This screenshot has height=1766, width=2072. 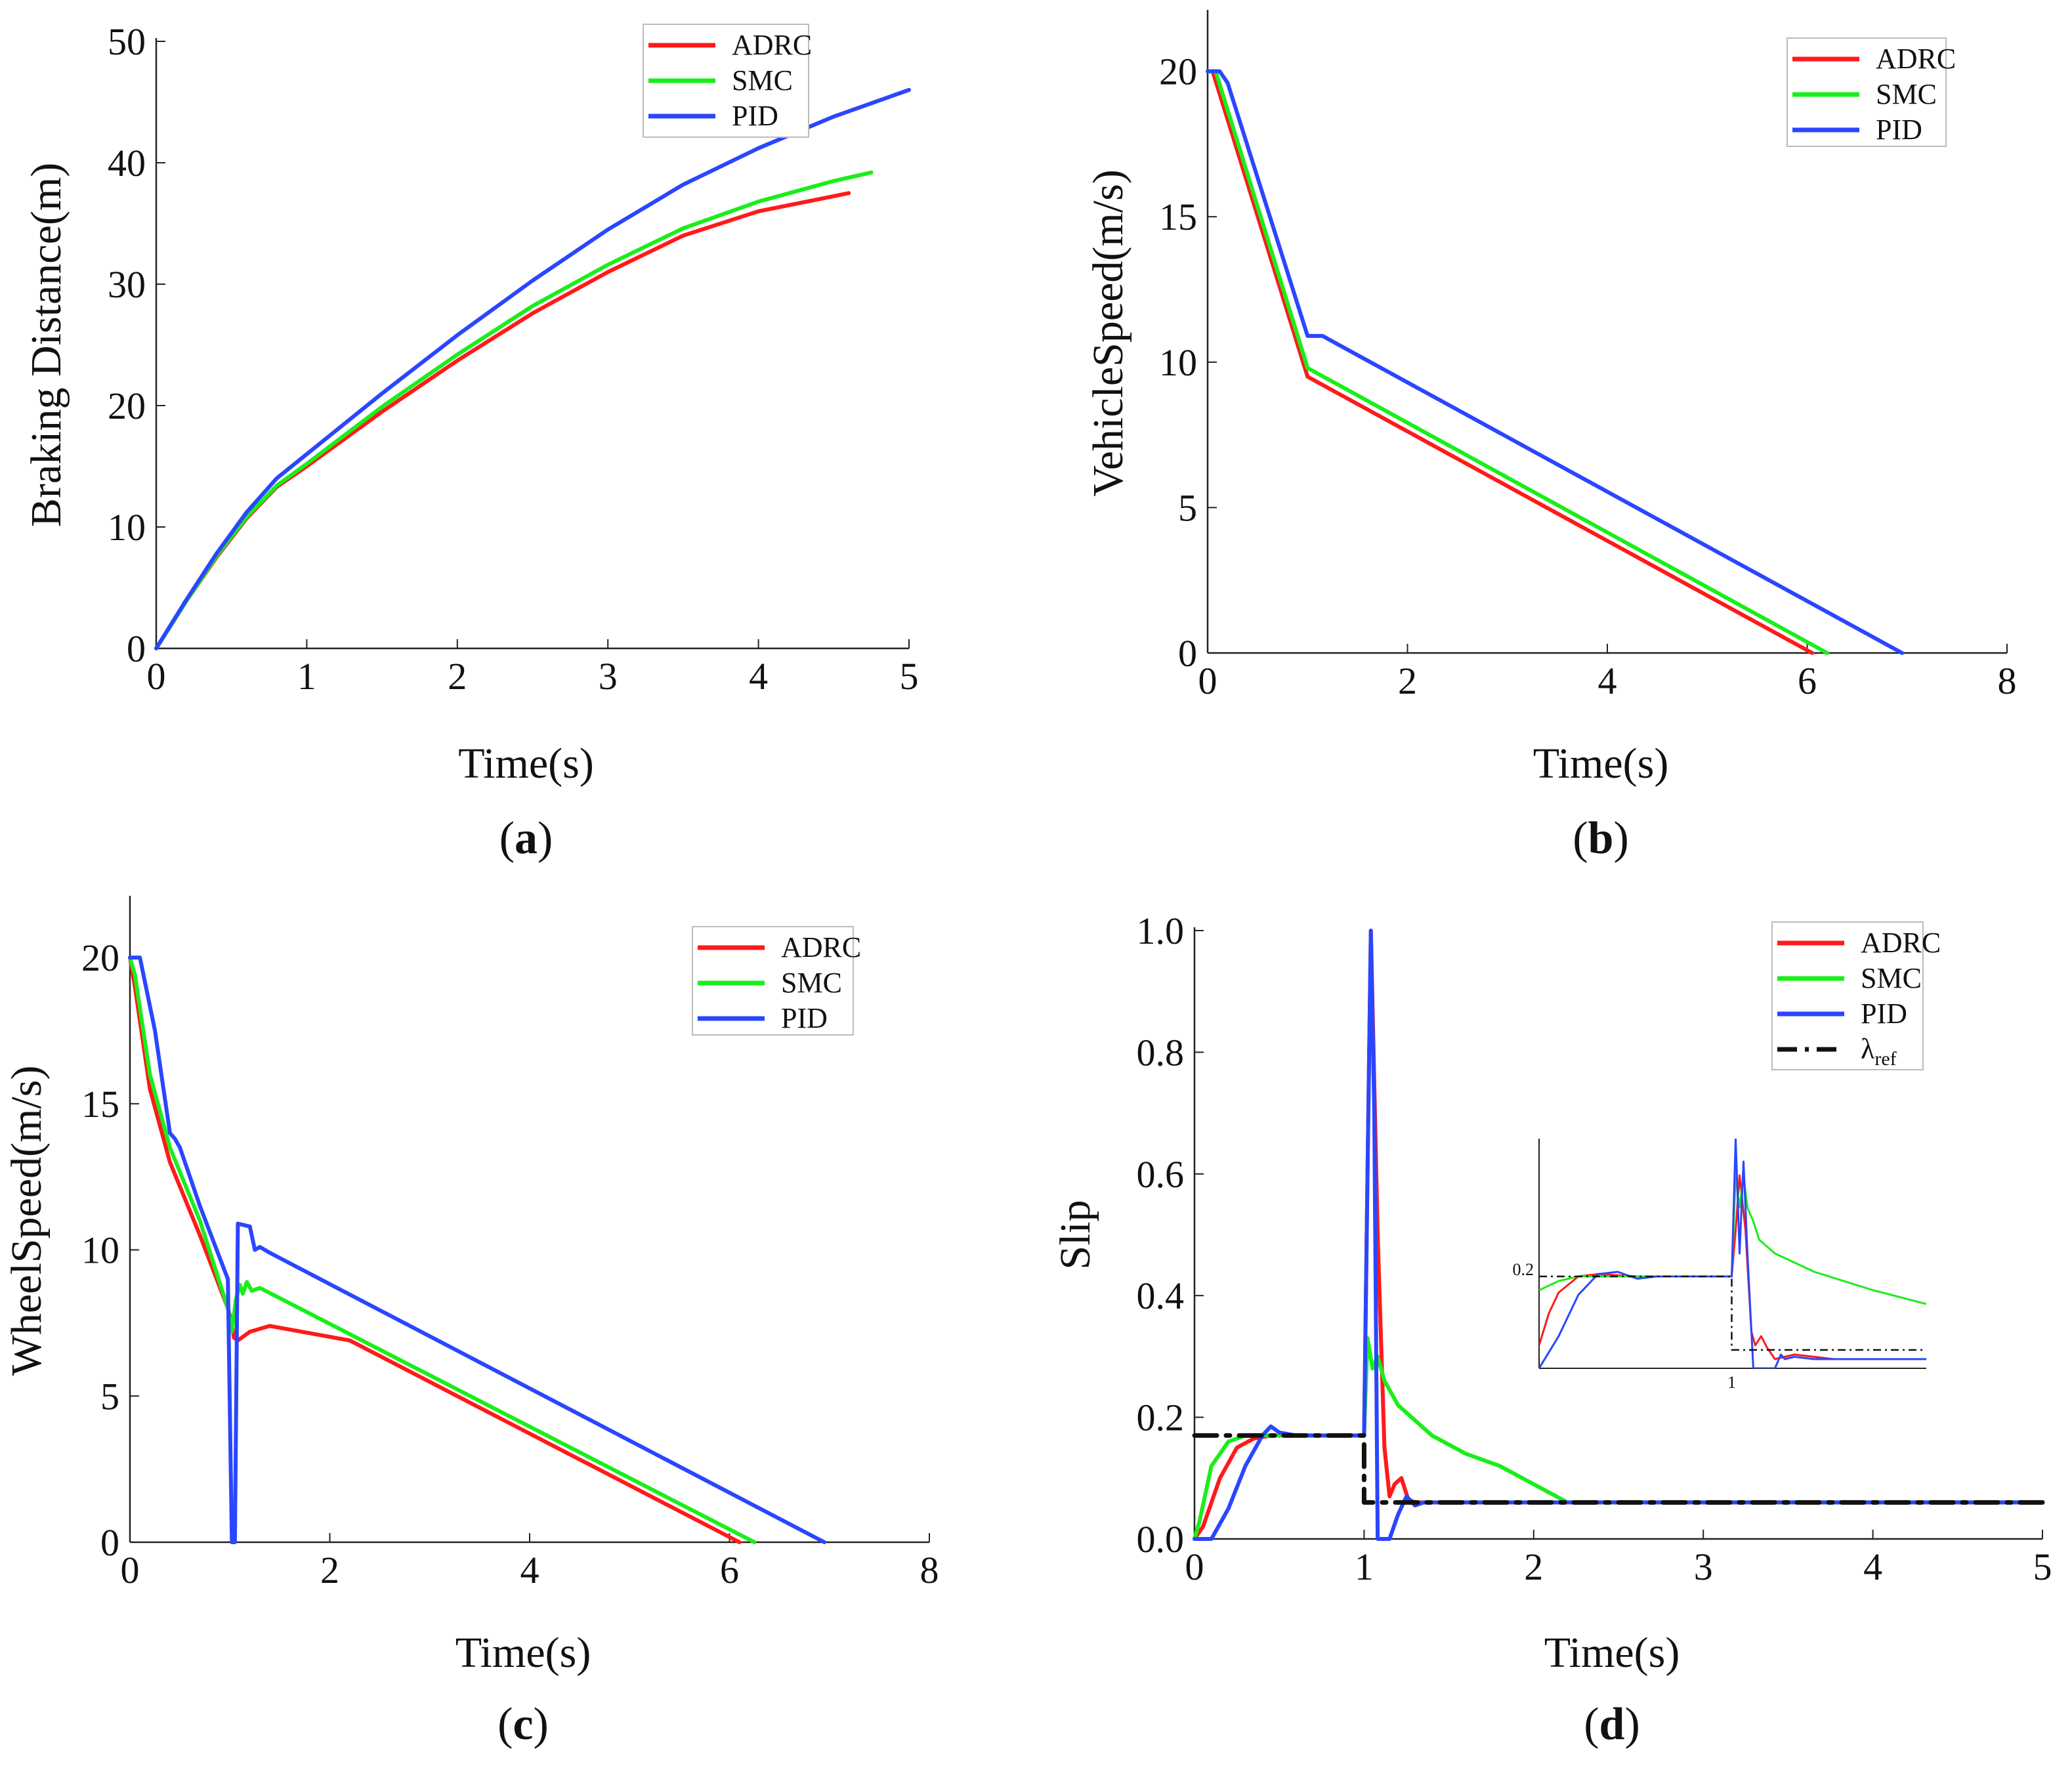 What do you see at coordinates (1601, 838) in the screenshot?
I see `panel-label: (b)` at bounding box center [1601, 838].